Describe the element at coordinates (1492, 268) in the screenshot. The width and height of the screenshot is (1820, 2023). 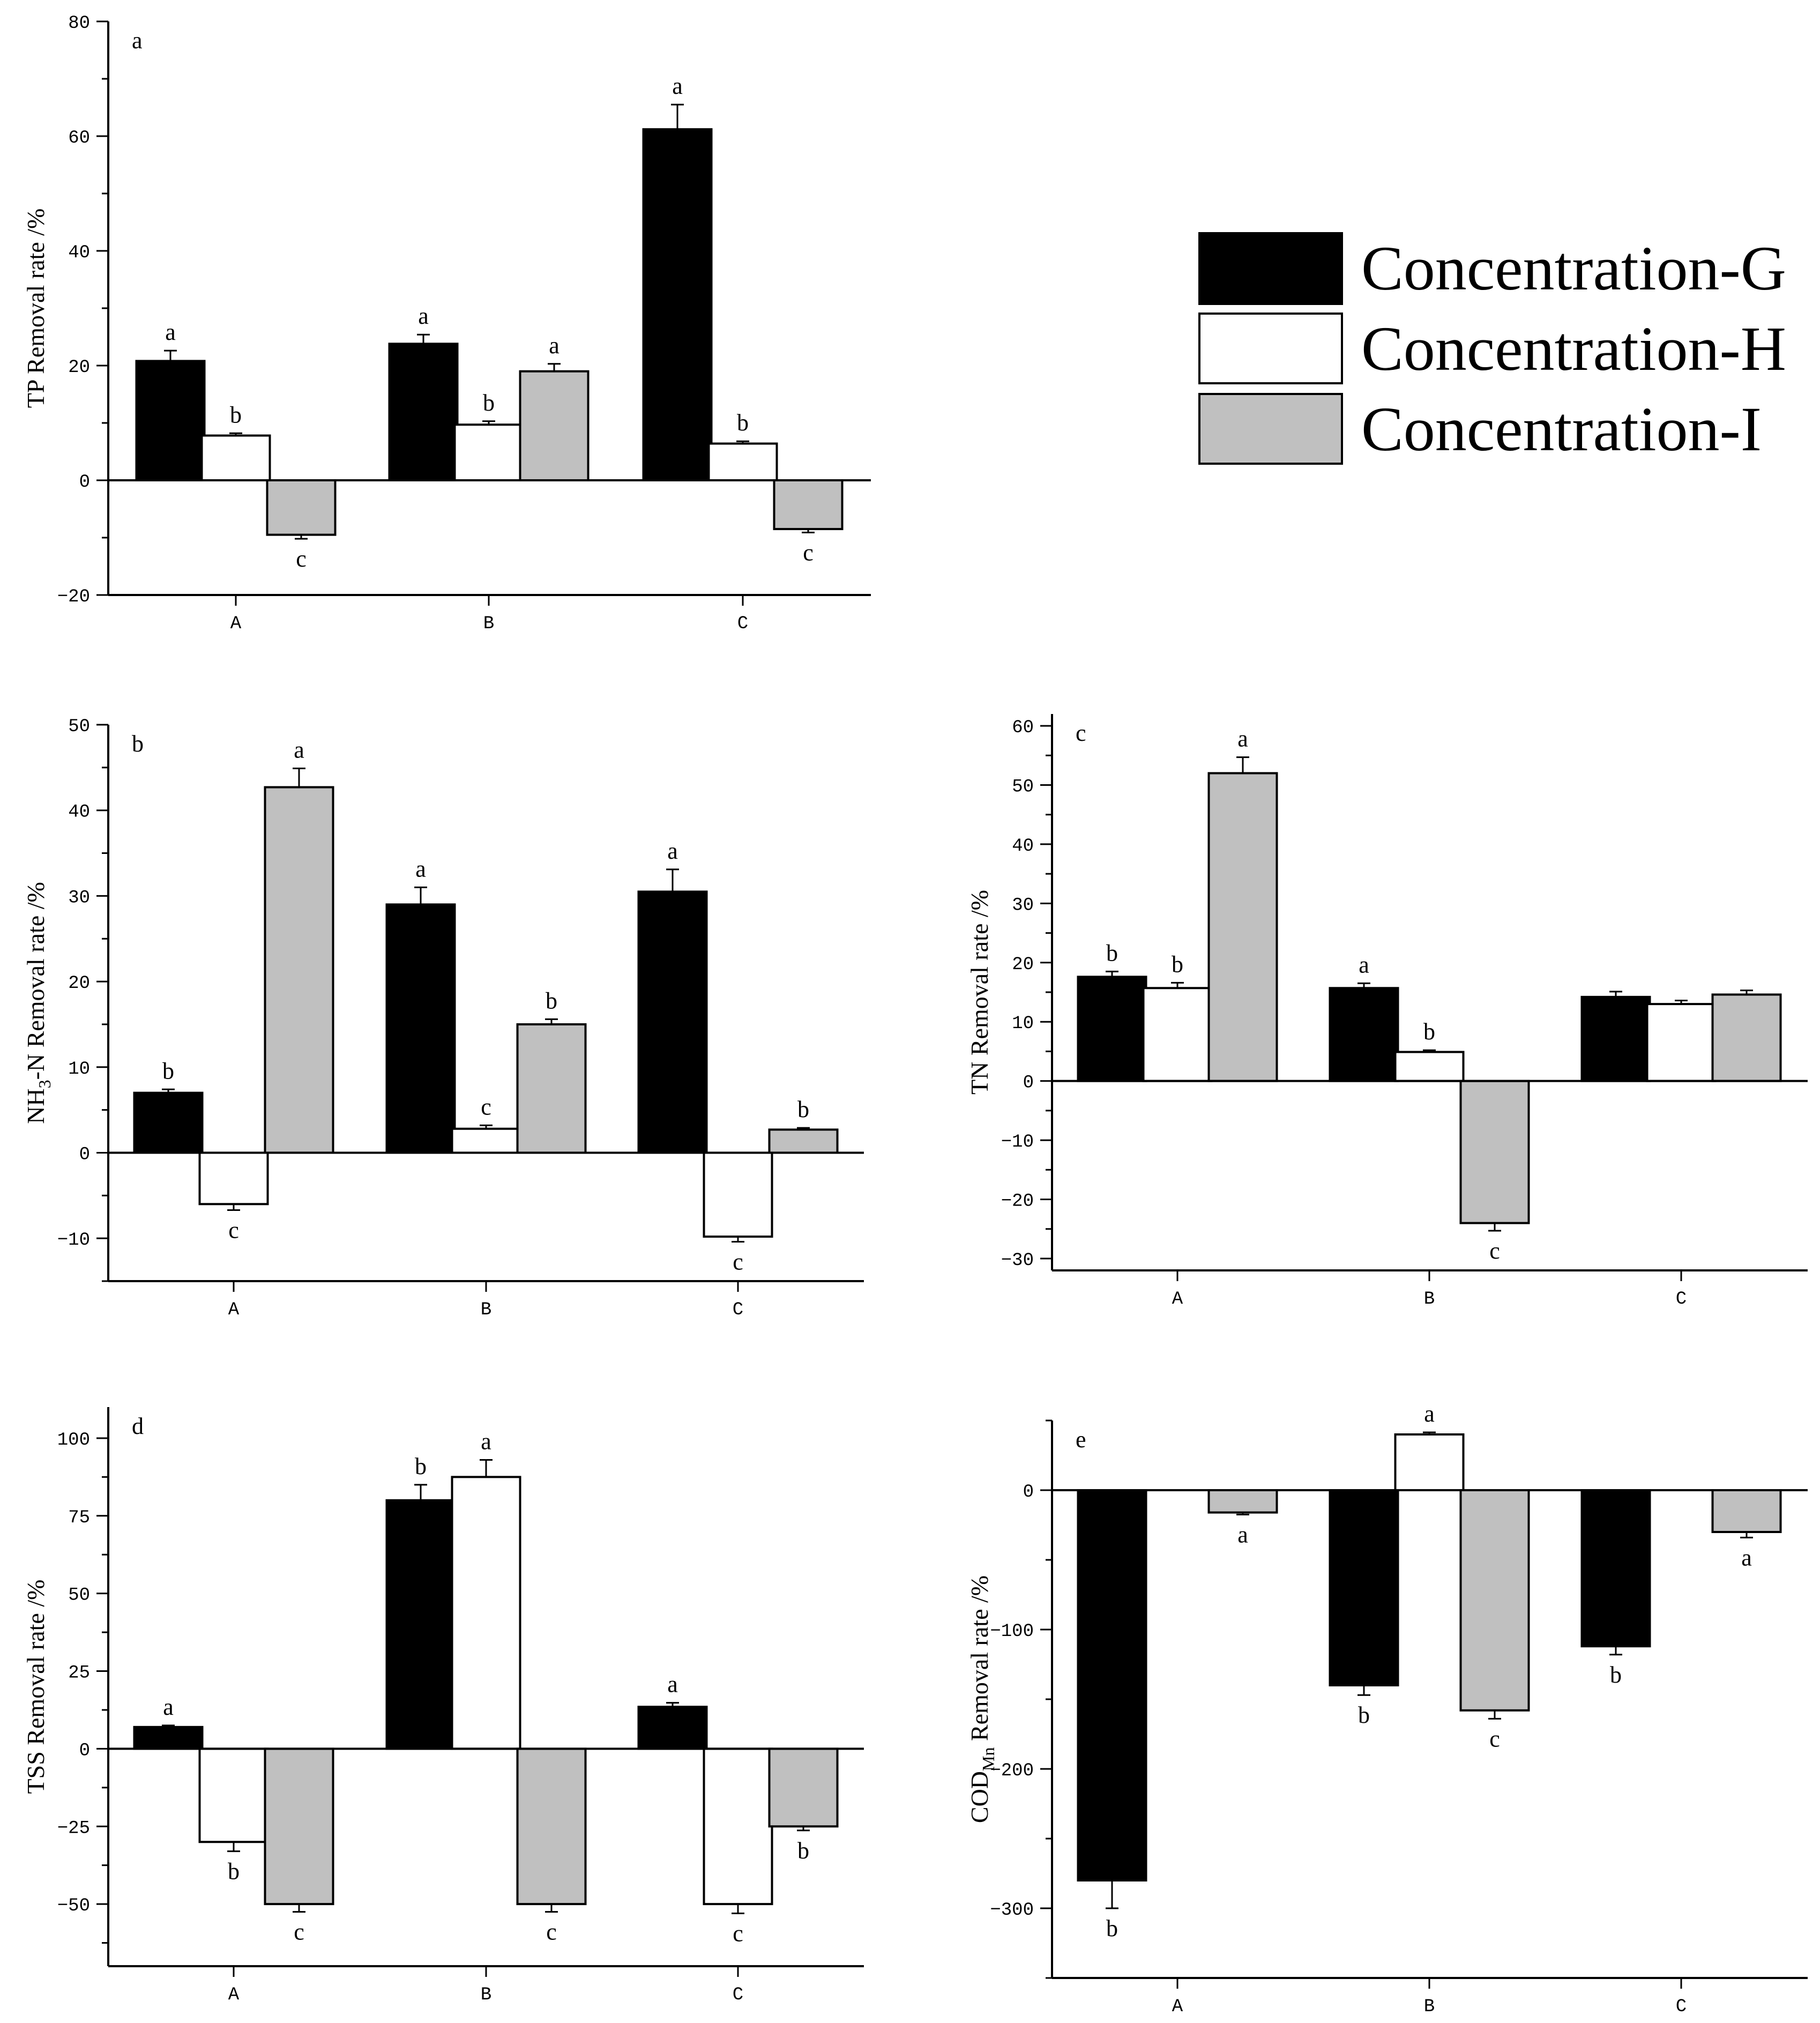
I see `legend-item-g: Concentration-G` at that location.